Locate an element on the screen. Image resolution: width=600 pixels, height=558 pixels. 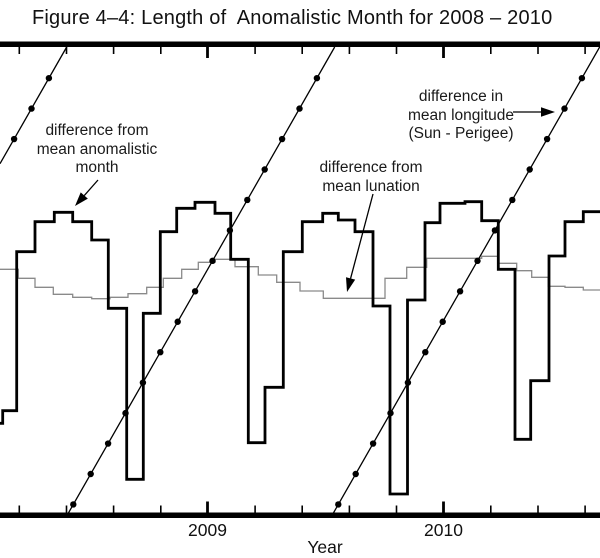
top-axis is located at coordinates (300, 44).